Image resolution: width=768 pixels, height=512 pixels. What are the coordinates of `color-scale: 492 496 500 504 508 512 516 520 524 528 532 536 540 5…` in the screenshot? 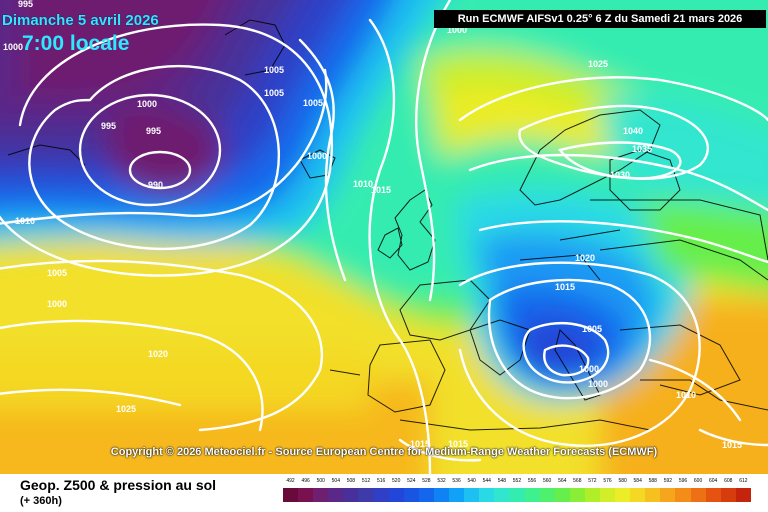 It's located at (517, 490).